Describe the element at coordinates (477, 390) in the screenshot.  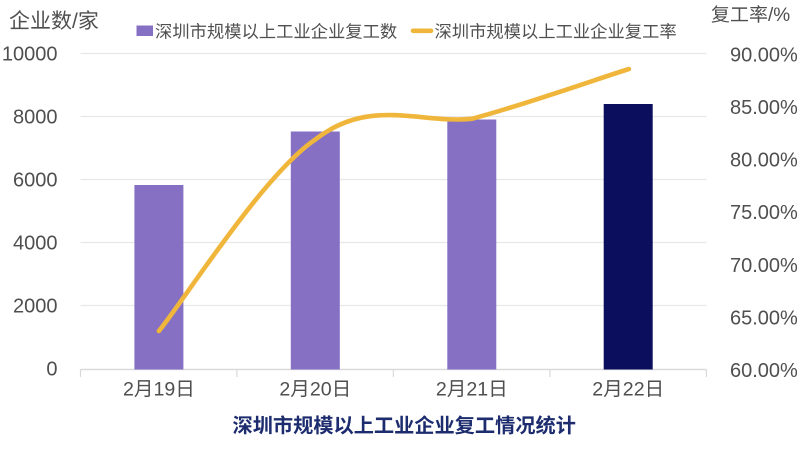
I see `svg-text: 21` at that location.